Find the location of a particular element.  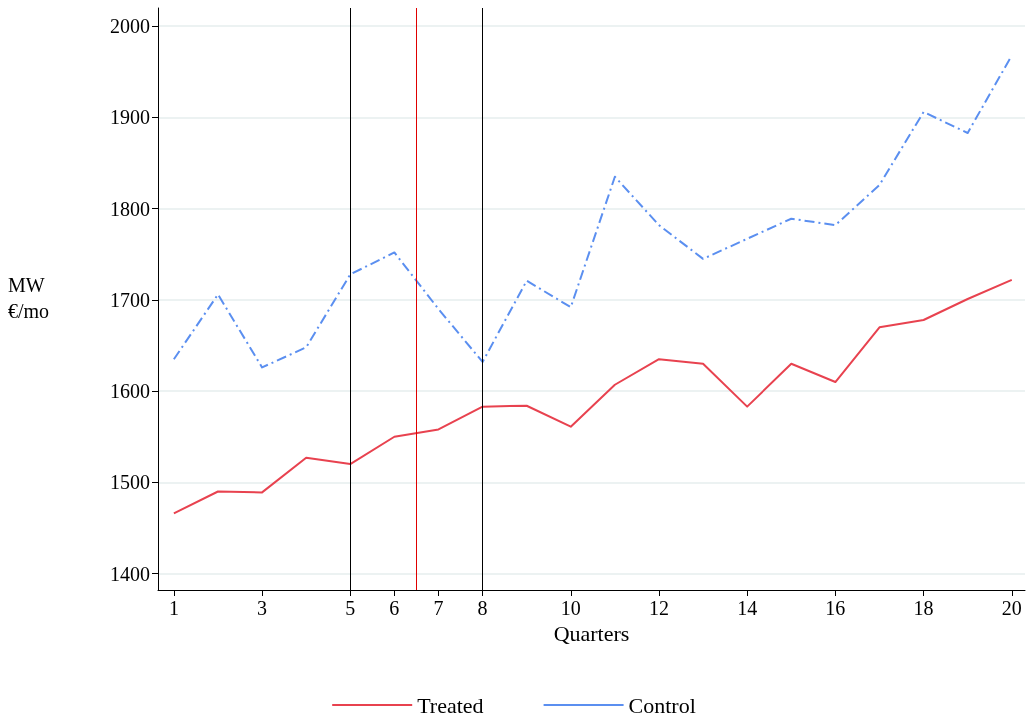

legend-label: Control is located at coordinates (662, 705).